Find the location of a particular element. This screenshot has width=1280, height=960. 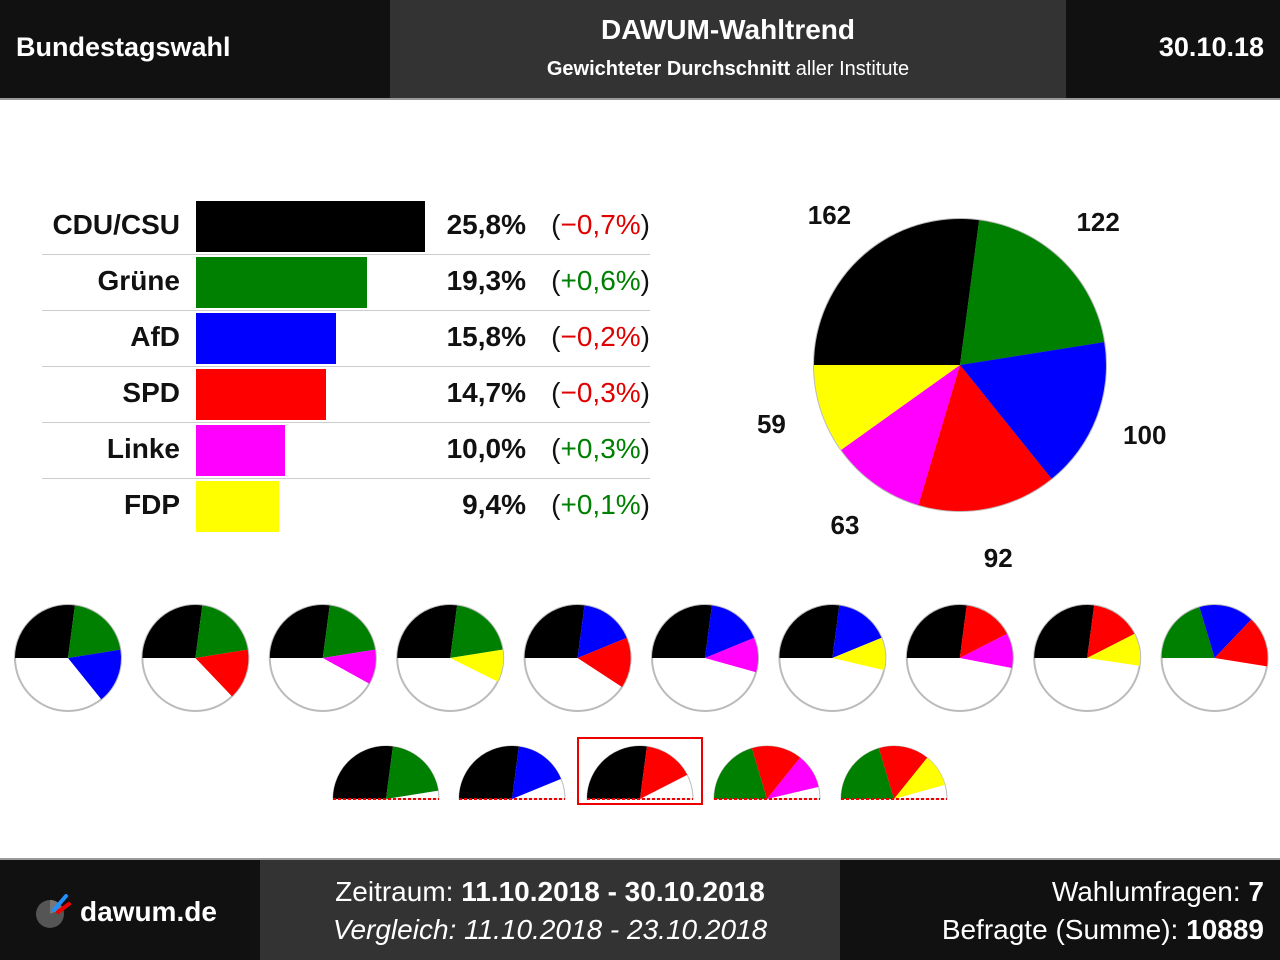

respondents-value: 10889 is located at coordinates (1225, 929).